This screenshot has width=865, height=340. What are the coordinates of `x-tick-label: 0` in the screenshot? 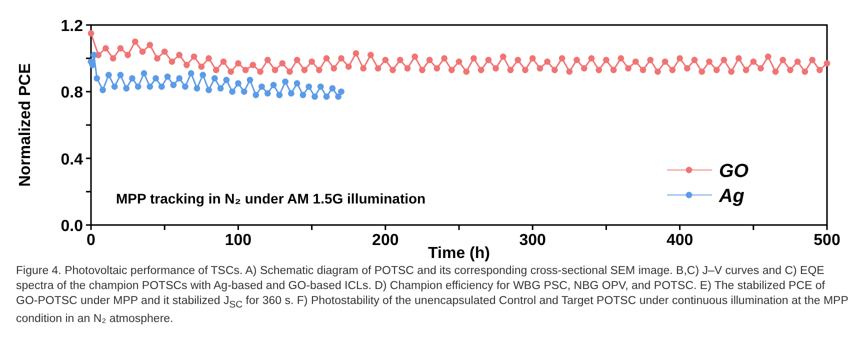 It's located at (91, 240).